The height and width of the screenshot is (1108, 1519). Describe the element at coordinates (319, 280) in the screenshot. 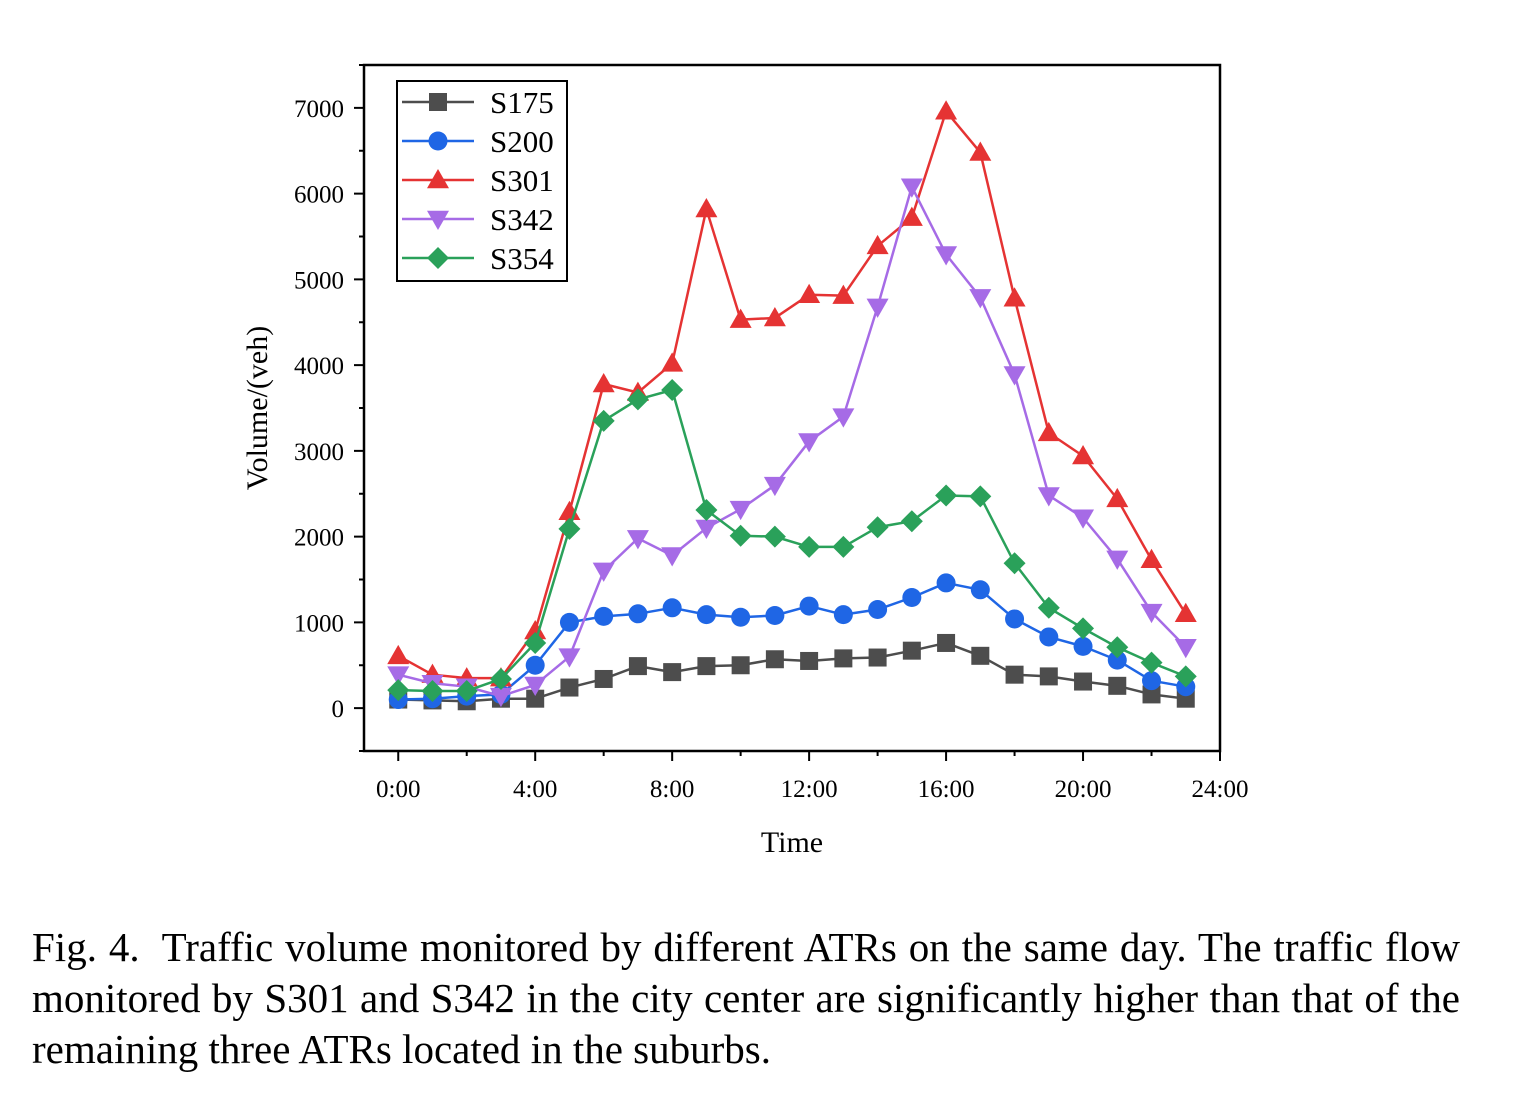

I see `y-tick-label: 5000` at that location.